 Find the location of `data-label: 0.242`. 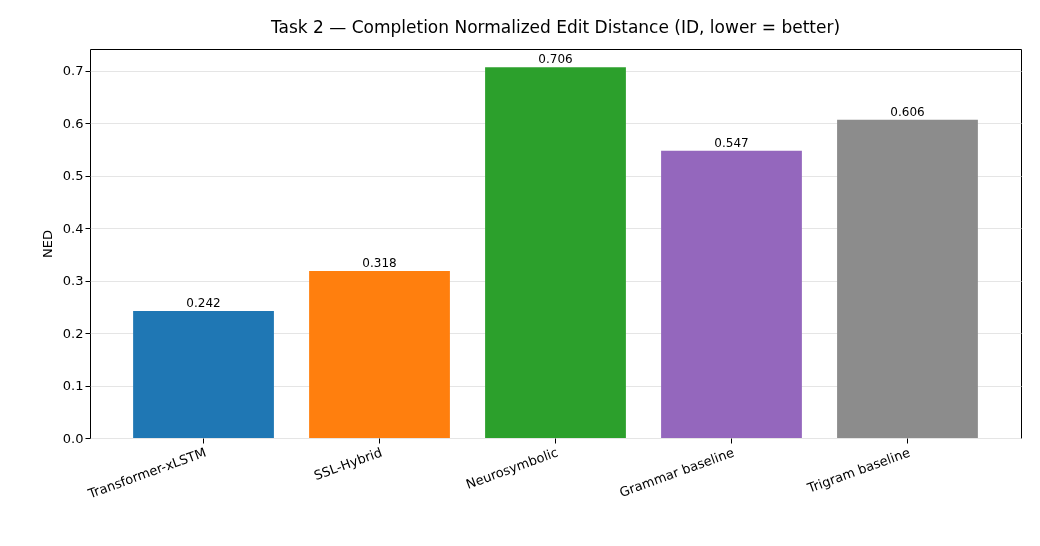

data-label: 0.242 is located at coordinates (203, 302).